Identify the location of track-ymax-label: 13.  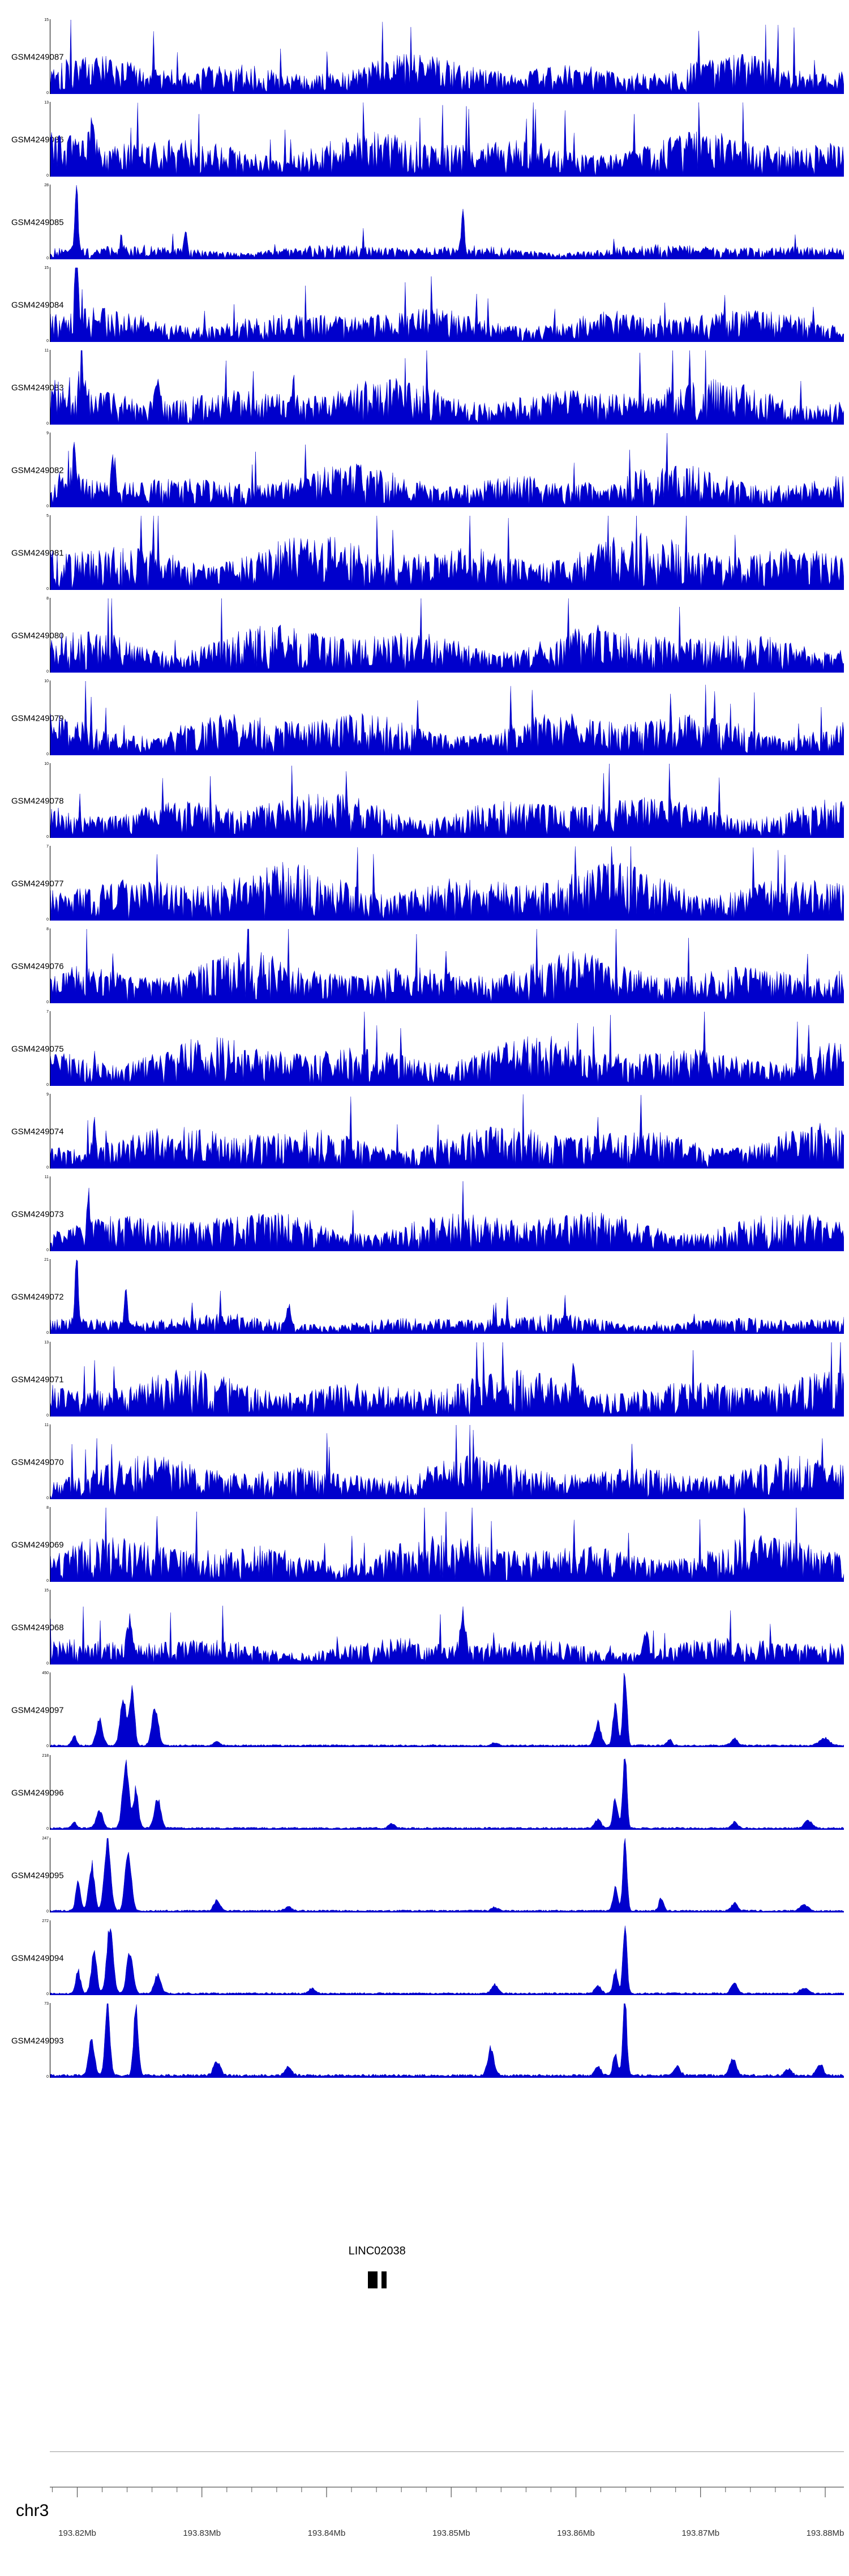
(46, 1343).